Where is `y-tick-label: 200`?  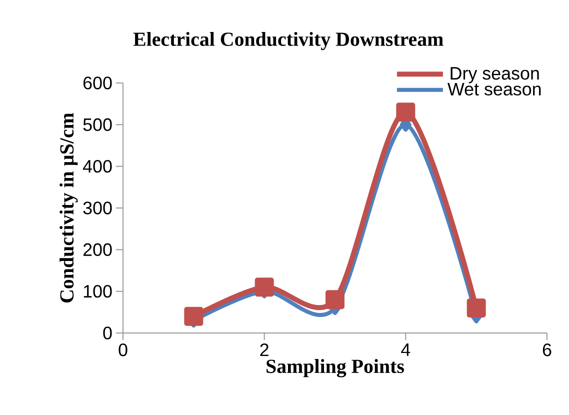
y-tick-label: 200 is located at coordinates (97, 249).